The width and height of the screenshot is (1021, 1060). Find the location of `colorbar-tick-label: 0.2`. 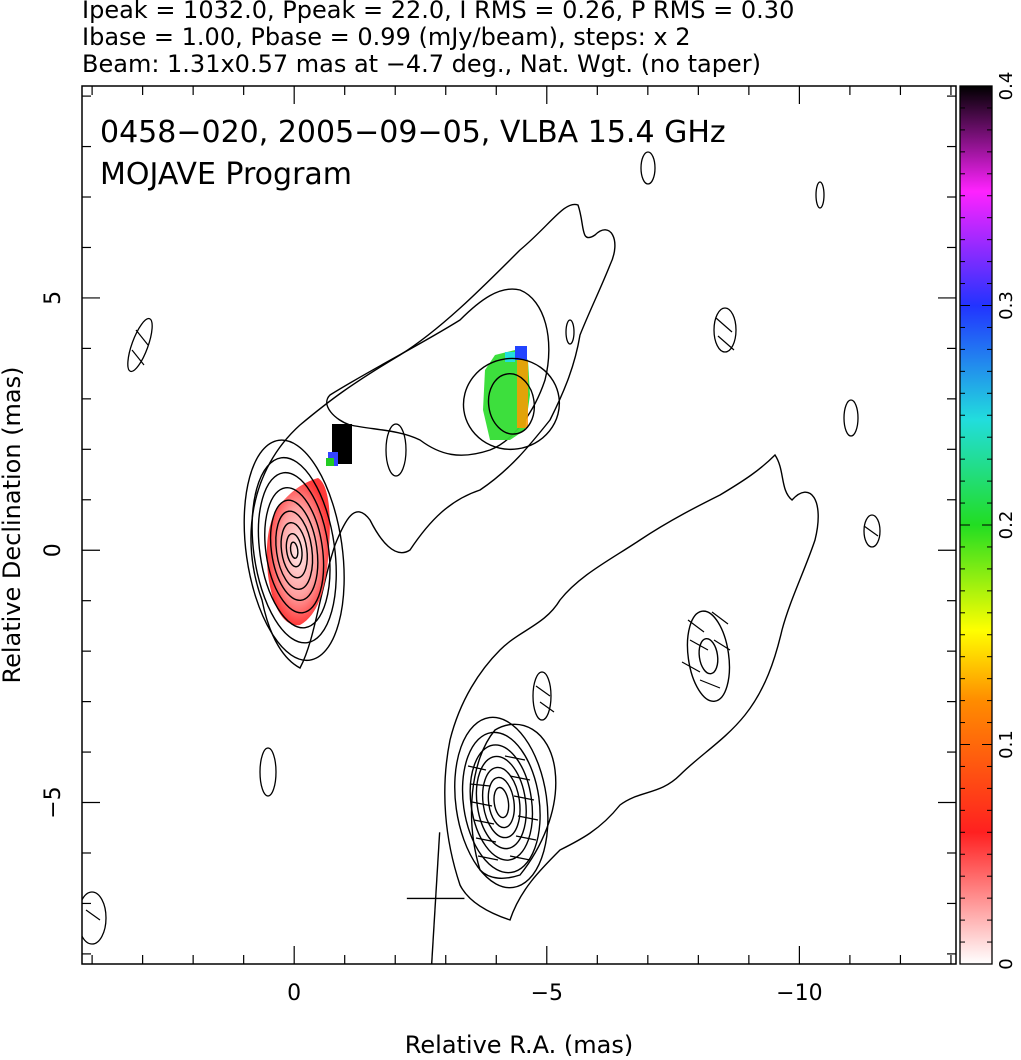

colorbar-tick-label: 0.2 is located at coordinates (1006, 525).